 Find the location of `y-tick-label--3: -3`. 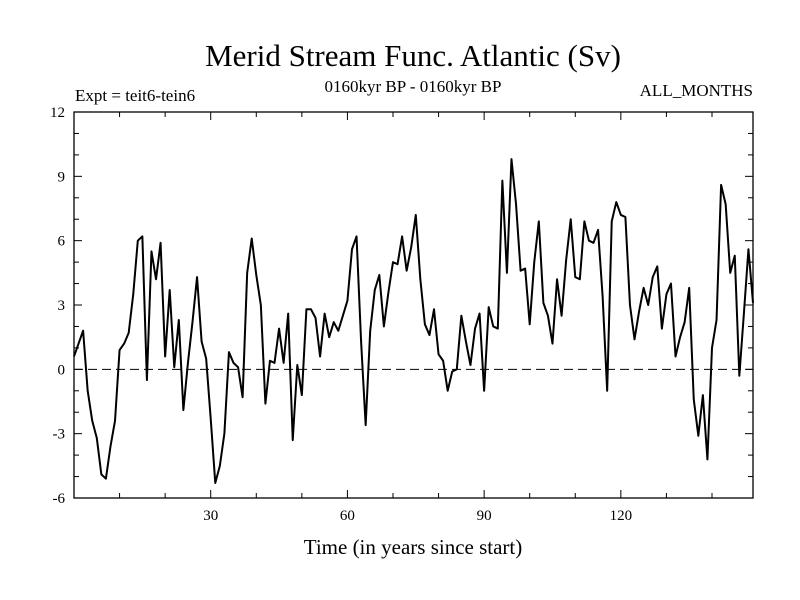

y-tick-label--3: -3 is located at coordinates (59, 435).